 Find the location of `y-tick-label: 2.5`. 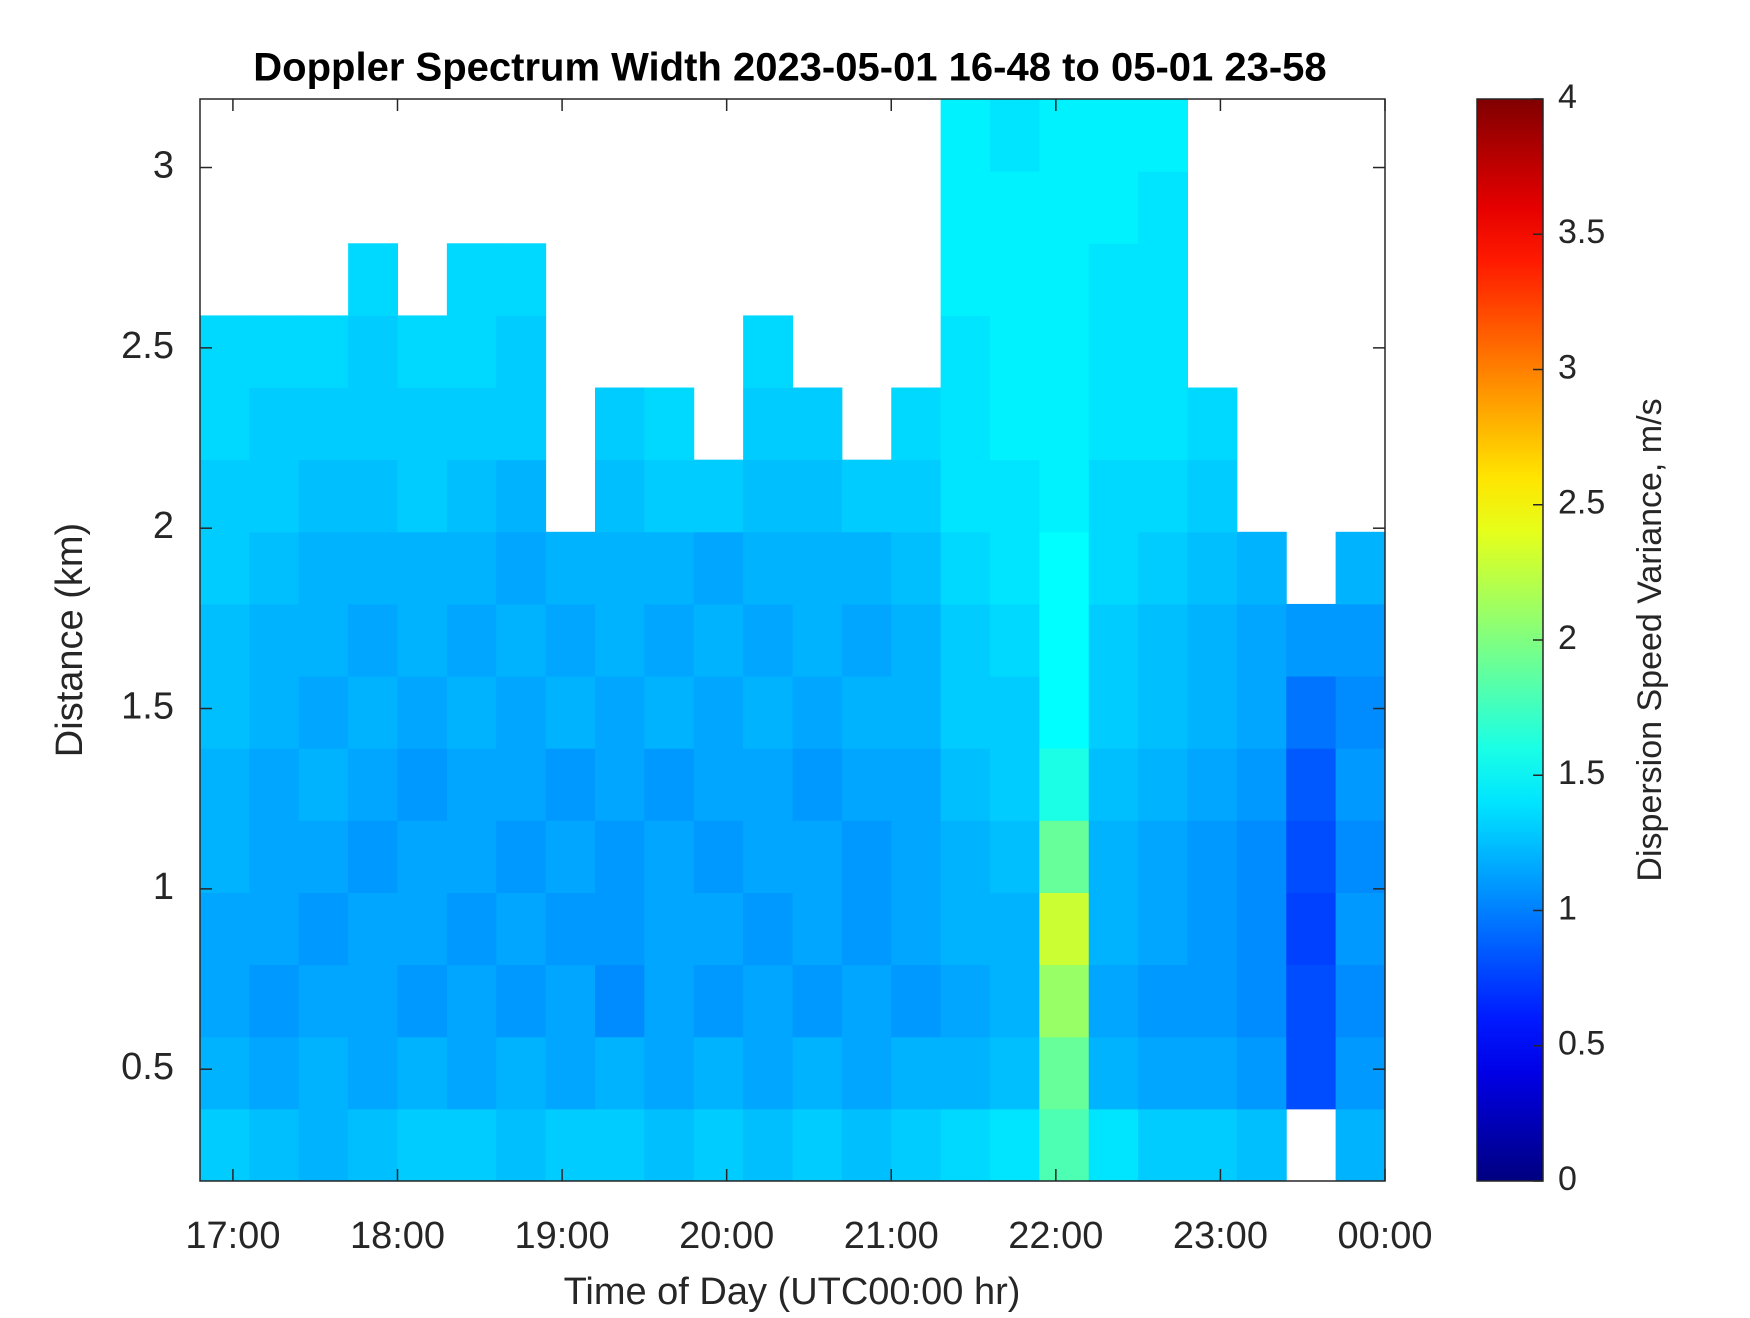

y-tick-label: 2.5 is located at coordinates (147, 346).